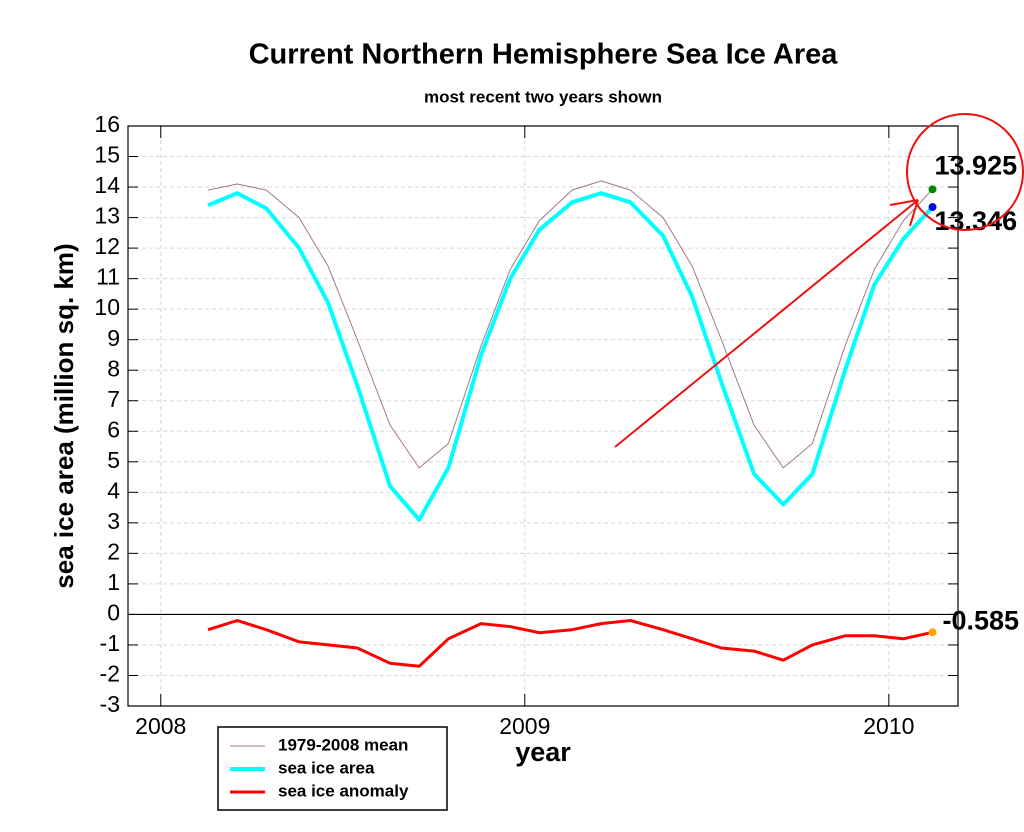  I want to click on x-tick-label: 2009, so click(524, 726).